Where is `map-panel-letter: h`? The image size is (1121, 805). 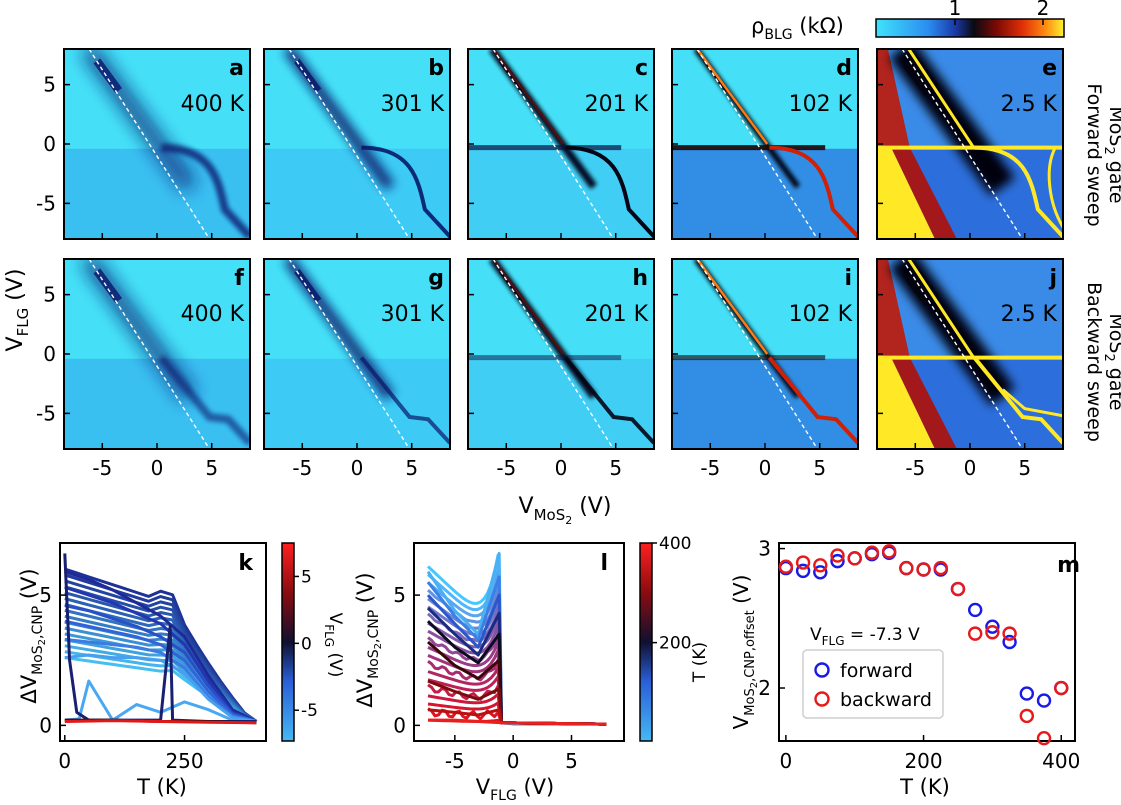 map-panel-letter: h is located at coordinates (640, 278).